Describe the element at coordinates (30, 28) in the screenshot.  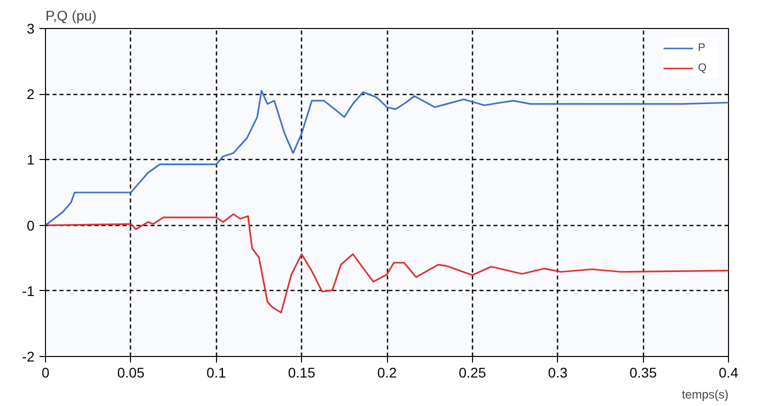
I see `y-tick-label: 3` at that location.